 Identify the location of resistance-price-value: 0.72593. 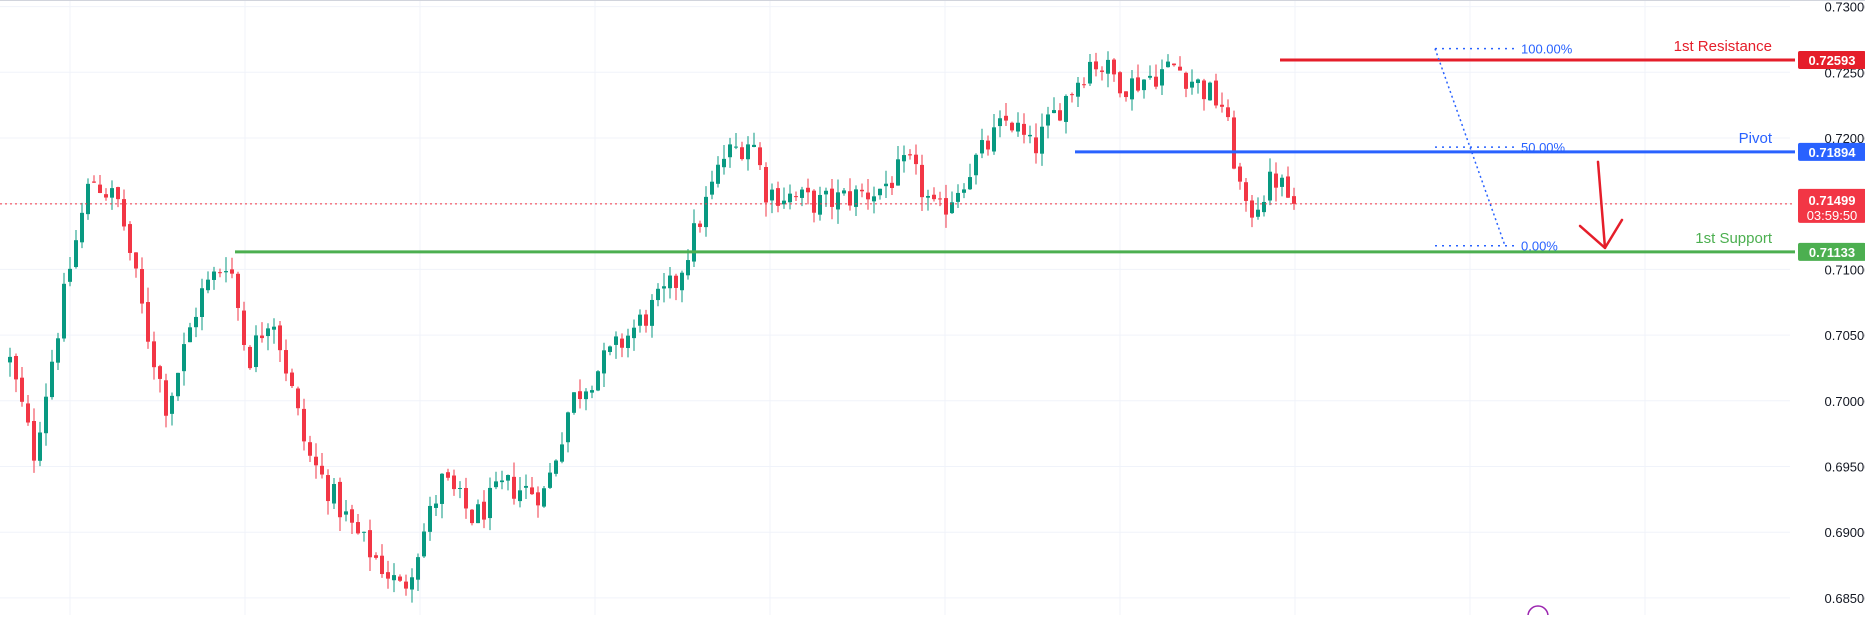
(1832, 60).